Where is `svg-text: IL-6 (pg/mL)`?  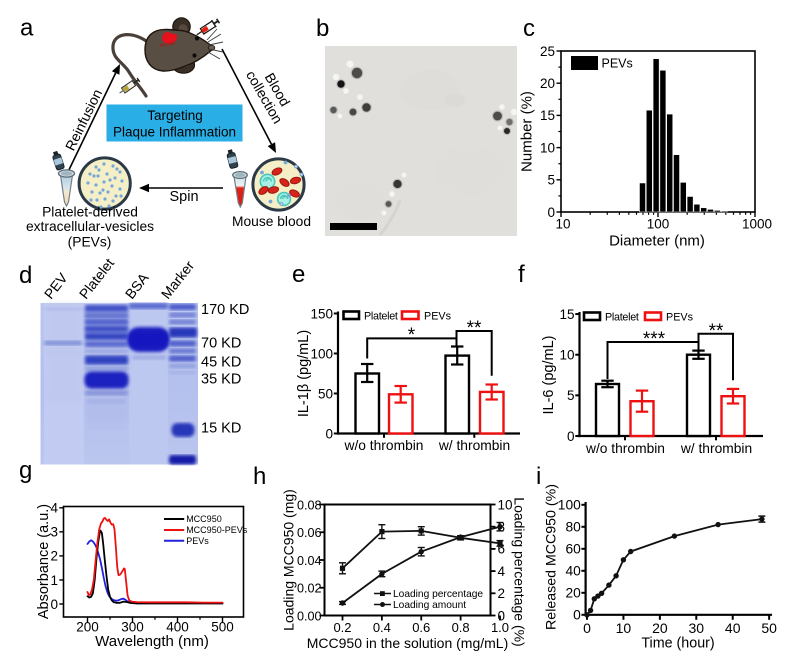
svg-text: IL-6 (pg/mL) is located at coordinates (549, 375).